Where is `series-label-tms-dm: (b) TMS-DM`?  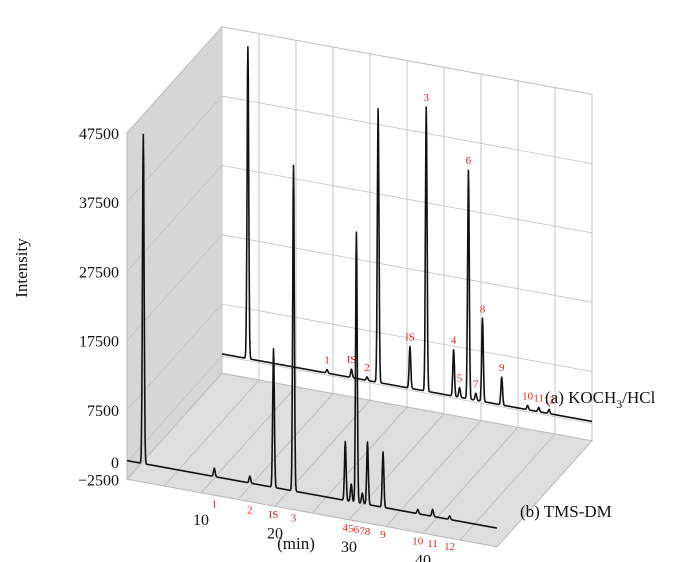
series-label-tms-dm: (b) TMS-DM is located at coordinates (566, 511).